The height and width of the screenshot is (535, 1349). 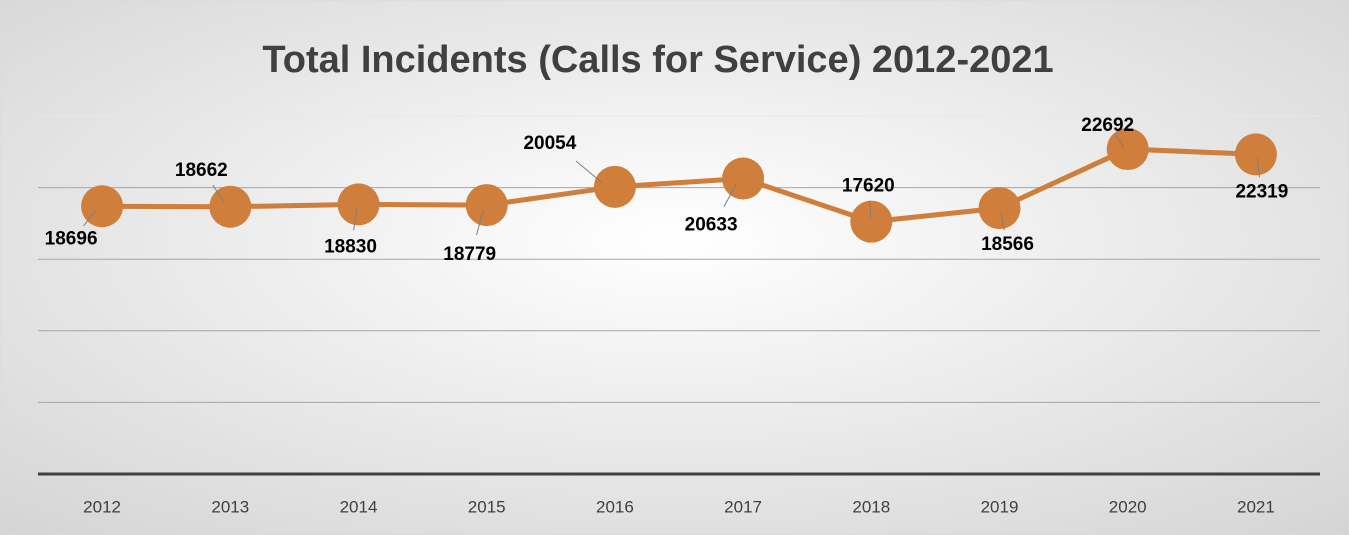 What do you see at coordinates (743, 506) in the screenshot?
I see `x-tick-label: 2017` at bounding box center [743, 506].